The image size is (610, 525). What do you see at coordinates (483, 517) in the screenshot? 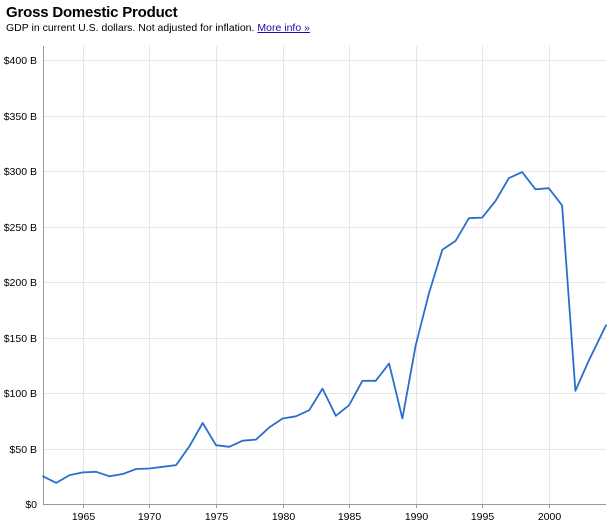
I see `x-tick-label: 1995` at bounding box center [483, 517].